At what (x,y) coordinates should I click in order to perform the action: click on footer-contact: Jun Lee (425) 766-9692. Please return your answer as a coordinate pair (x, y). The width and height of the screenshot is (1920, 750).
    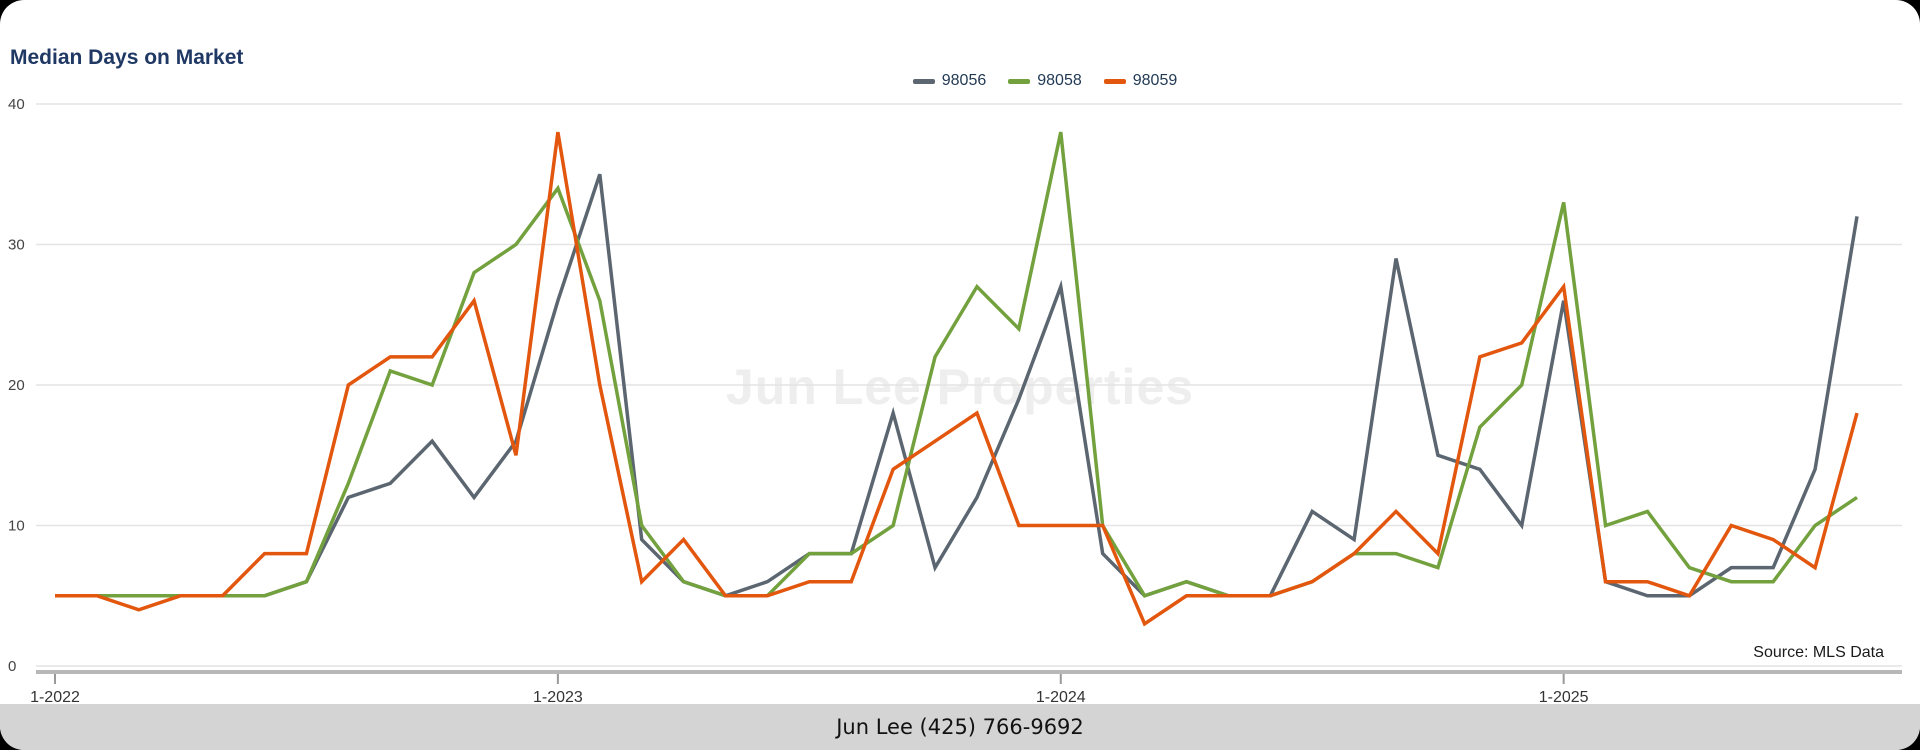
    Looking at the image, I should click on (960, 727).